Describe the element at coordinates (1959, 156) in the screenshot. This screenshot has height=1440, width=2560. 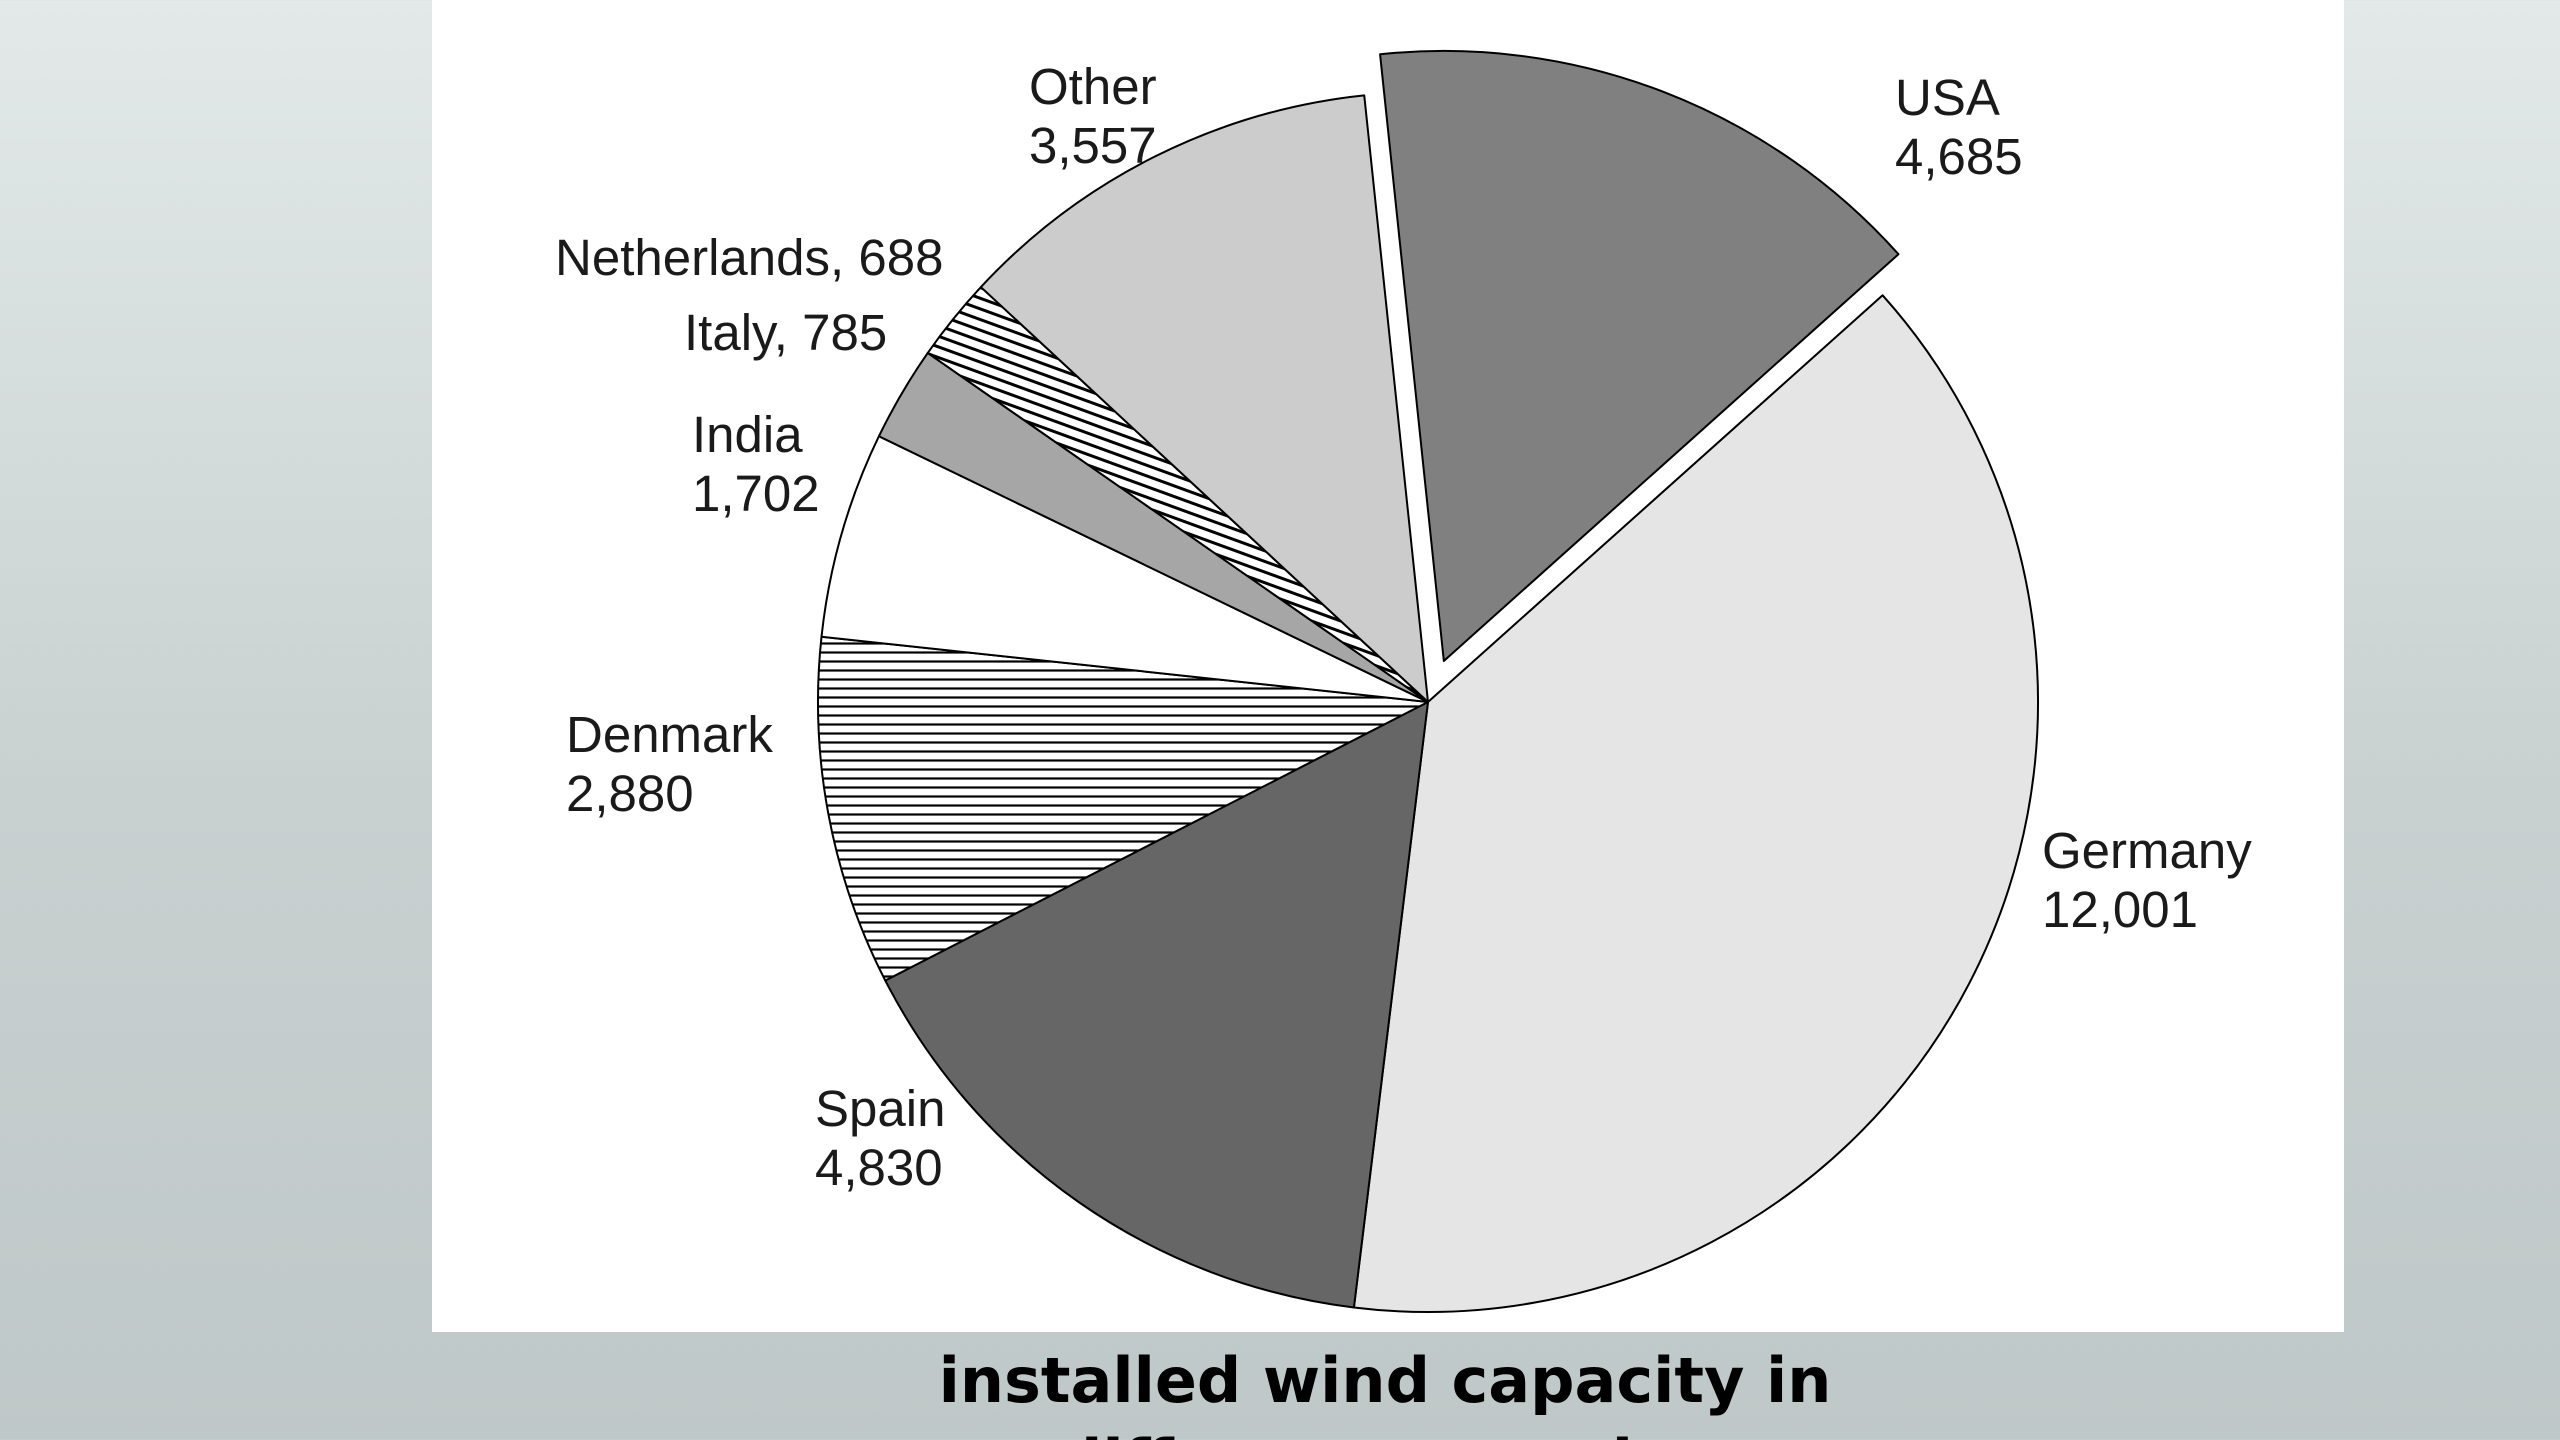
I see `pie-label-usa-value: 4,685` at that location.